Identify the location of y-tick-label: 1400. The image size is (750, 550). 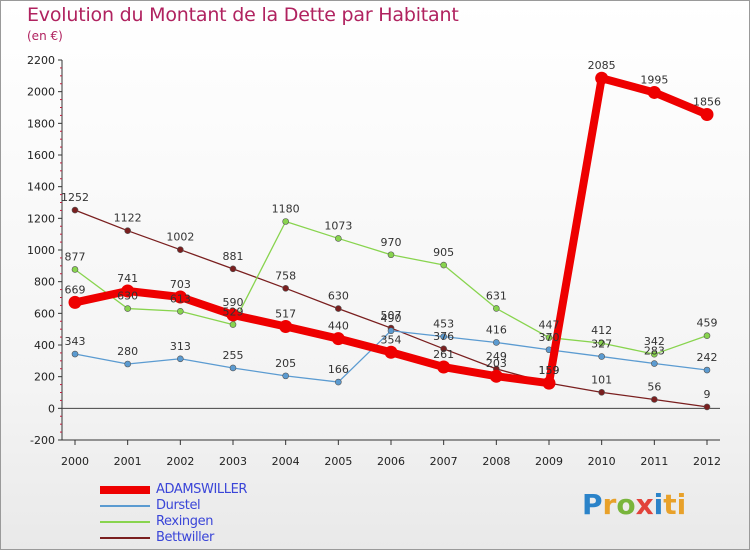
(41, 187).